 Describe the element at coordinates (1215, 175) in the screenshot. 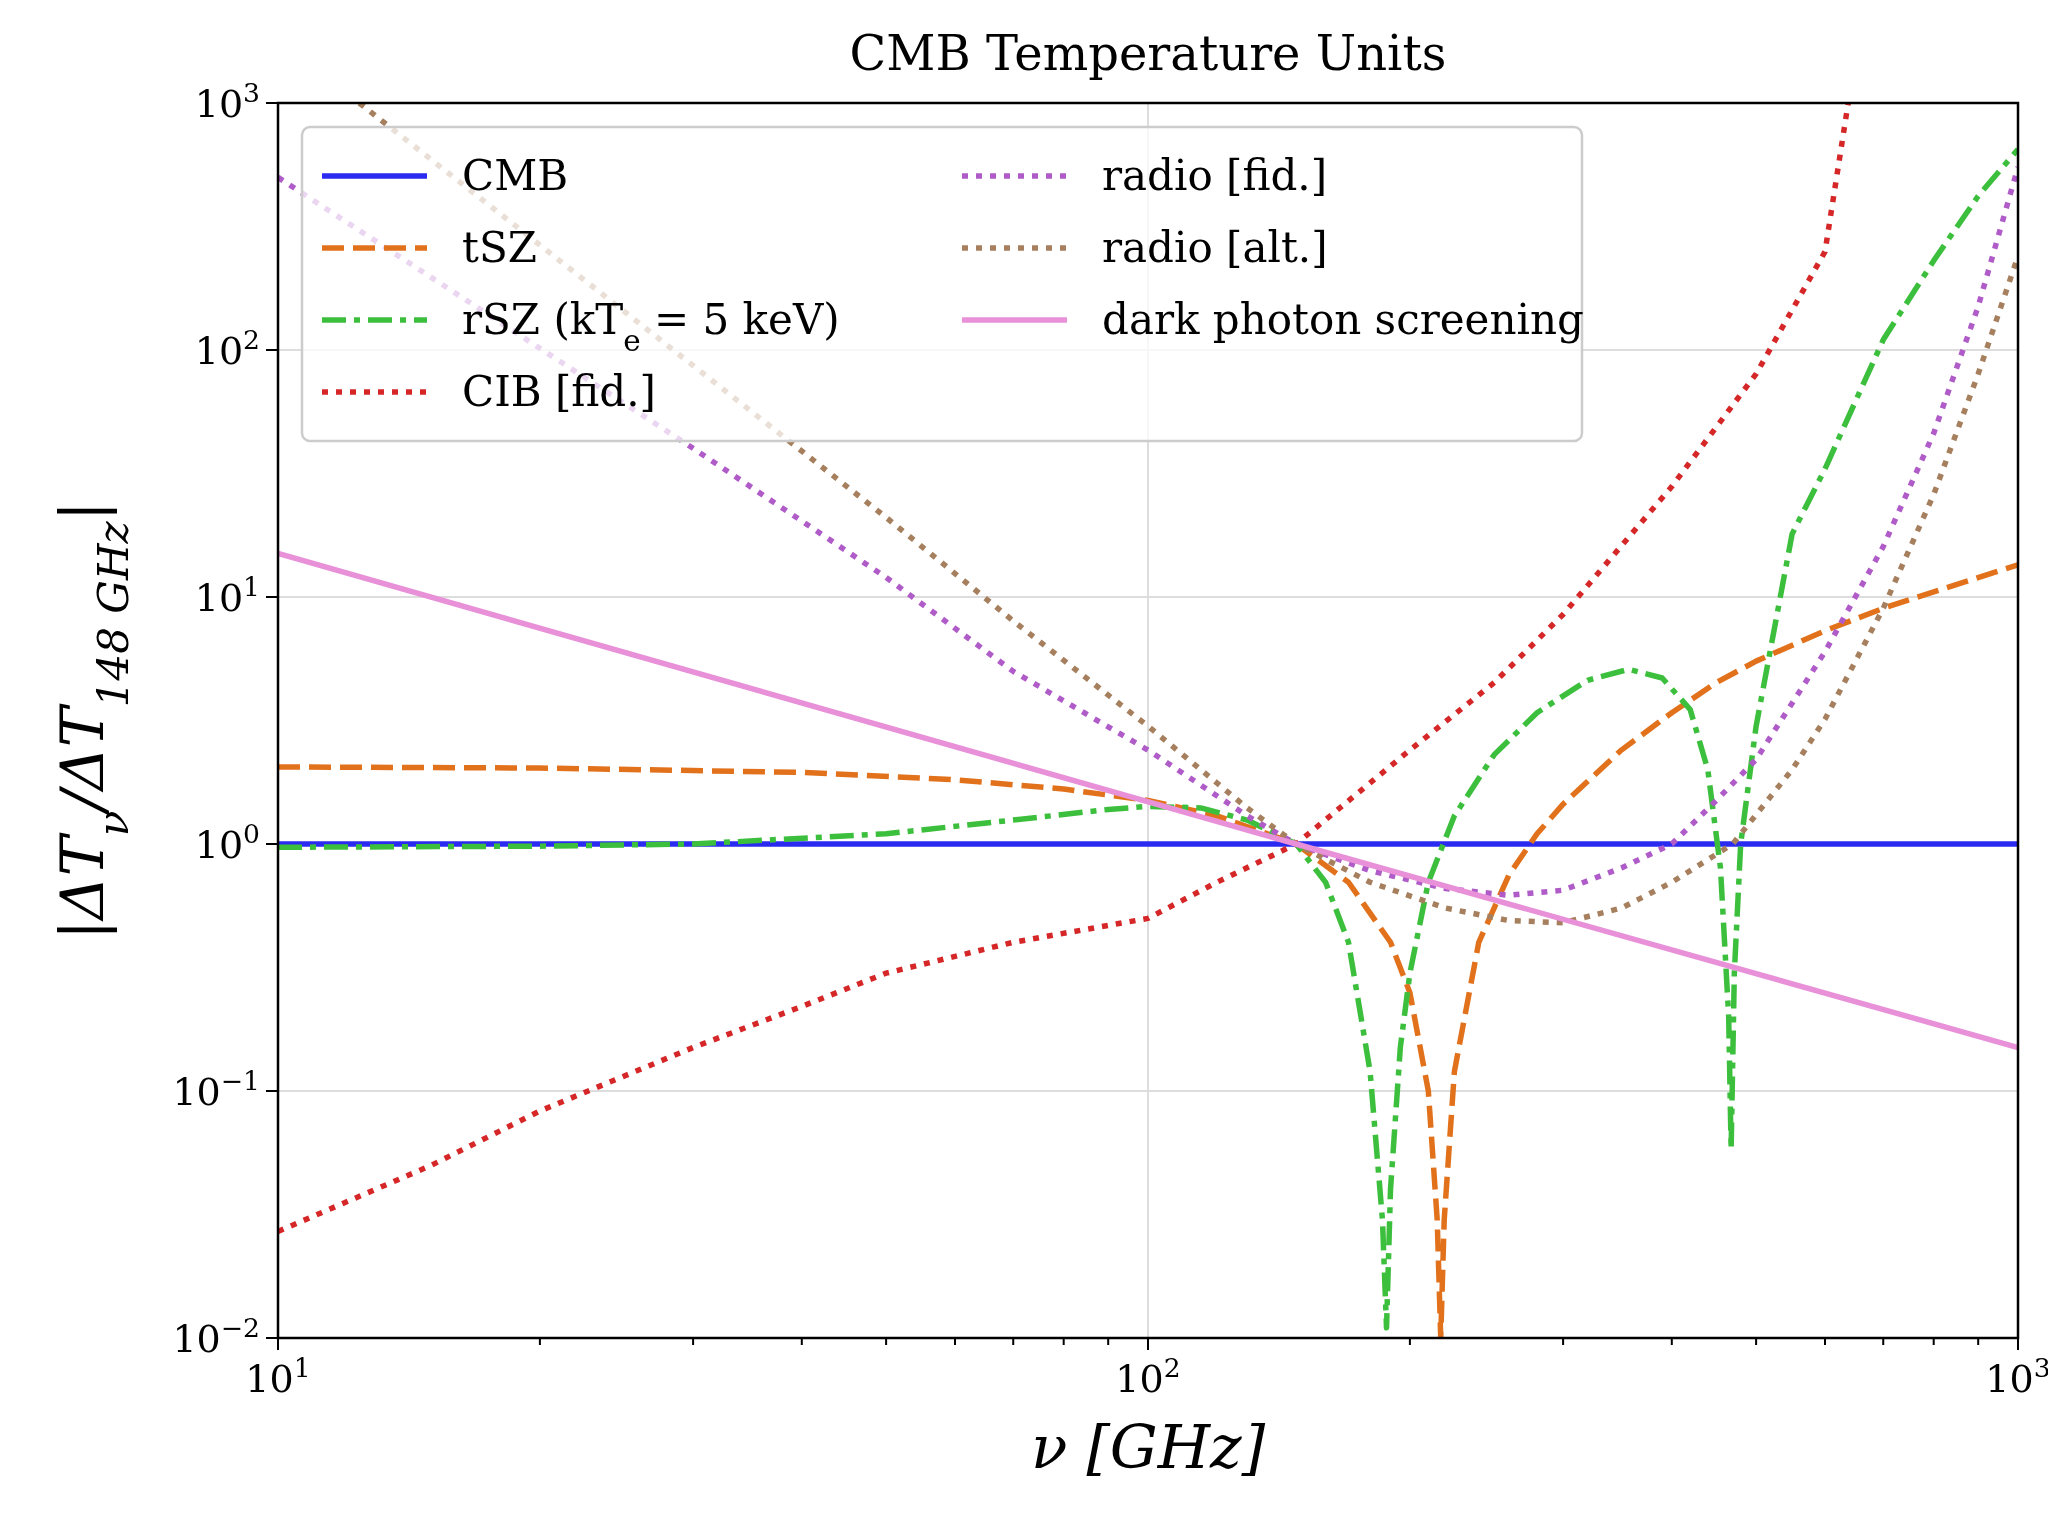

I see `legend-label: radio [fid.]` at that location.